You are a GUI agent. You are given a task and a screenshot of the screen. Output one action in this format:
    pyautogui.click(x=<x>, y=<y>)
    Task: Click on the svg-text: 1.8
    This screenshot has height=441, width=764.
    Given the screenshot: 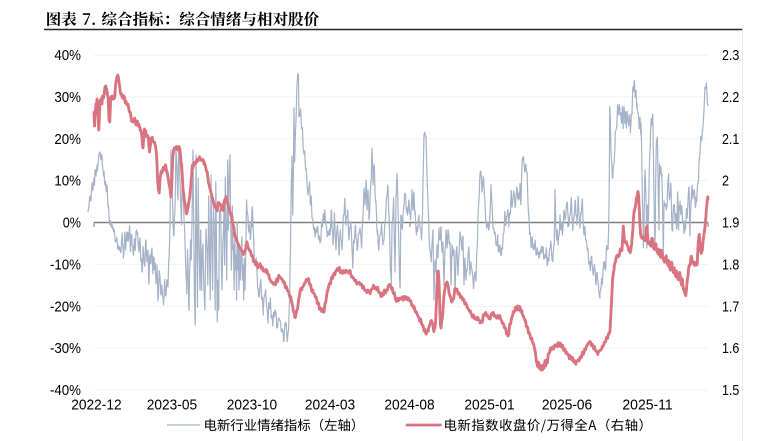 What is the action you would take?
    pyautogui.click(x=730, y=264)
    